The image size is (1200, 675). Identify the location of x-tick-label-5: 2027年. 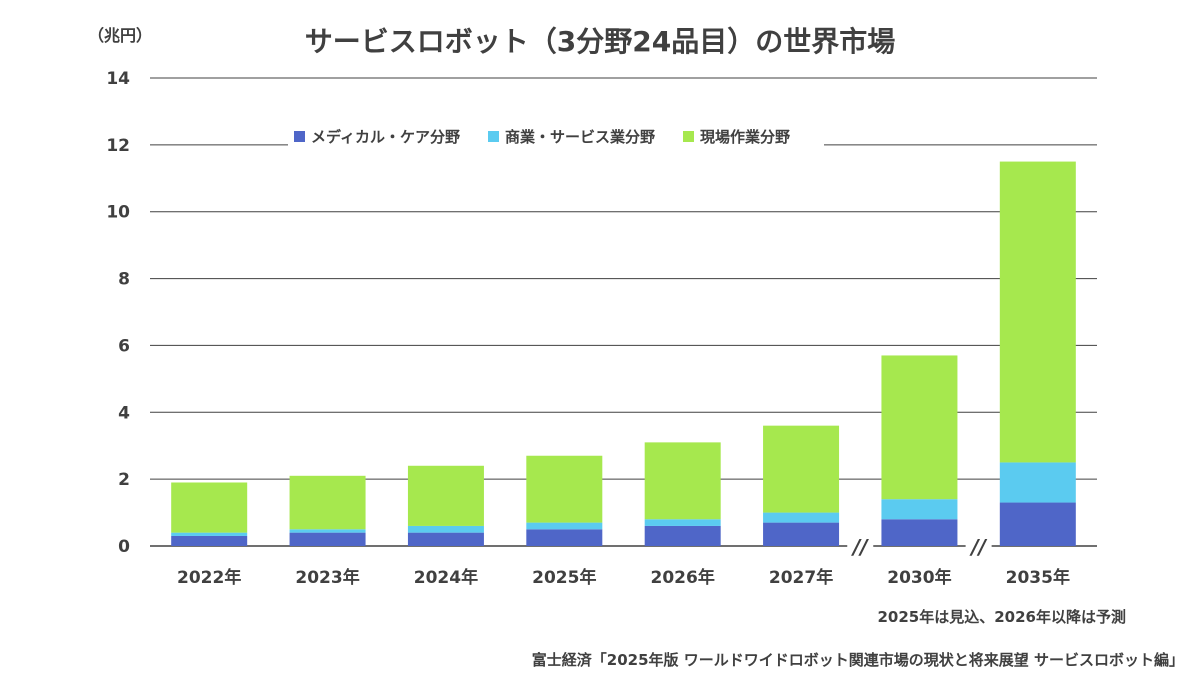
(801, 577).